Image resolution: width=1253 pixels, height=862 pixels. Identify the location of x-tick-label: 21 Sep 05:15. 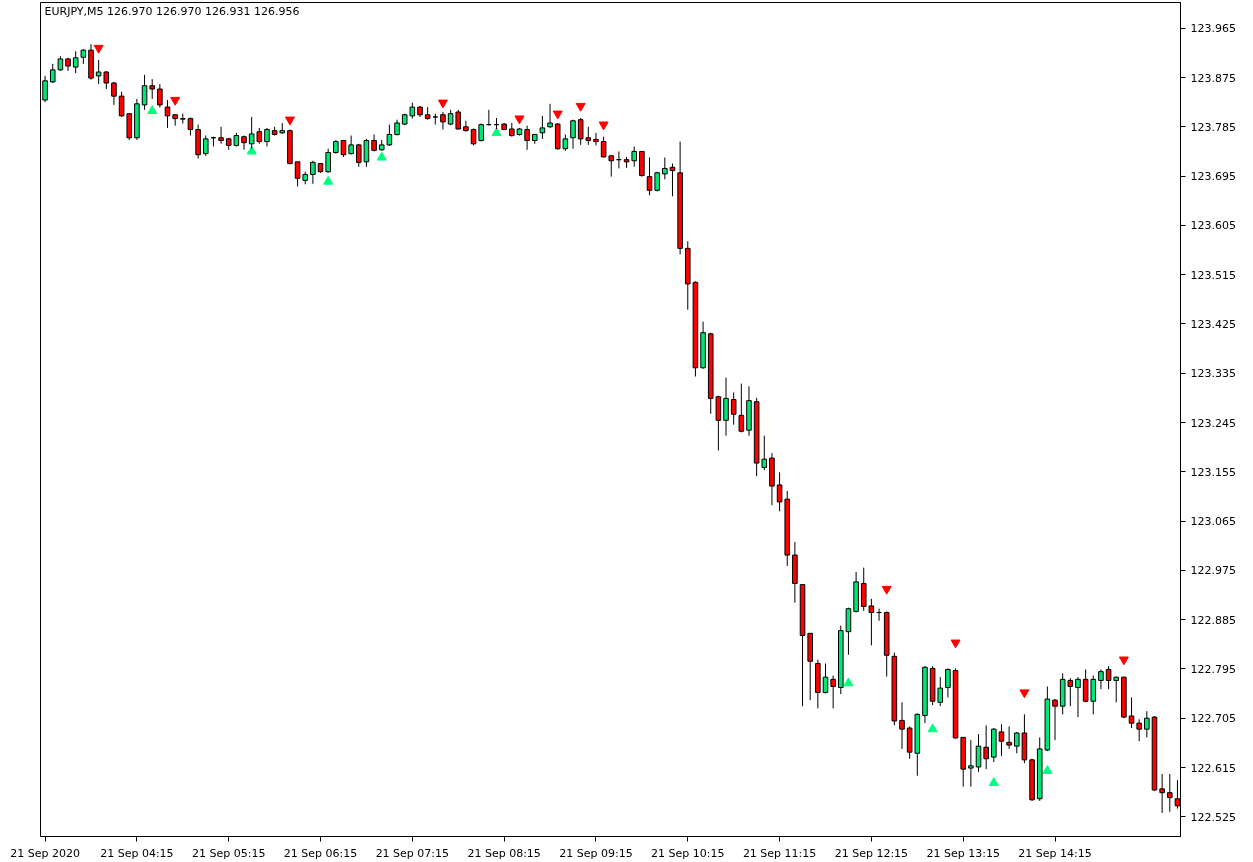
(229, 853).